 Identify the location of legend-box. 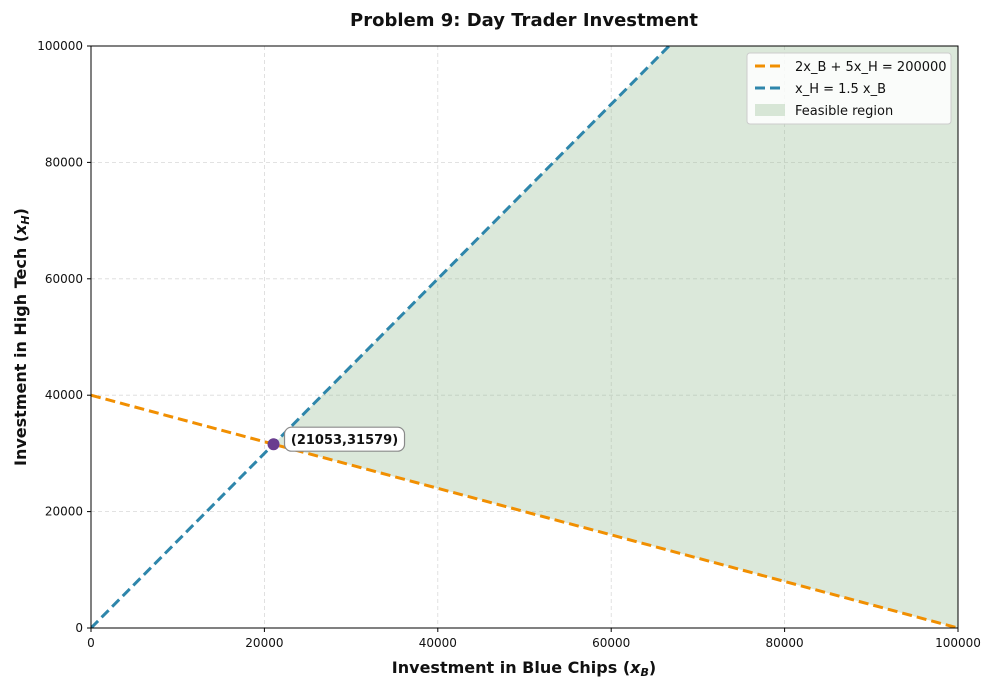
(849, 88).